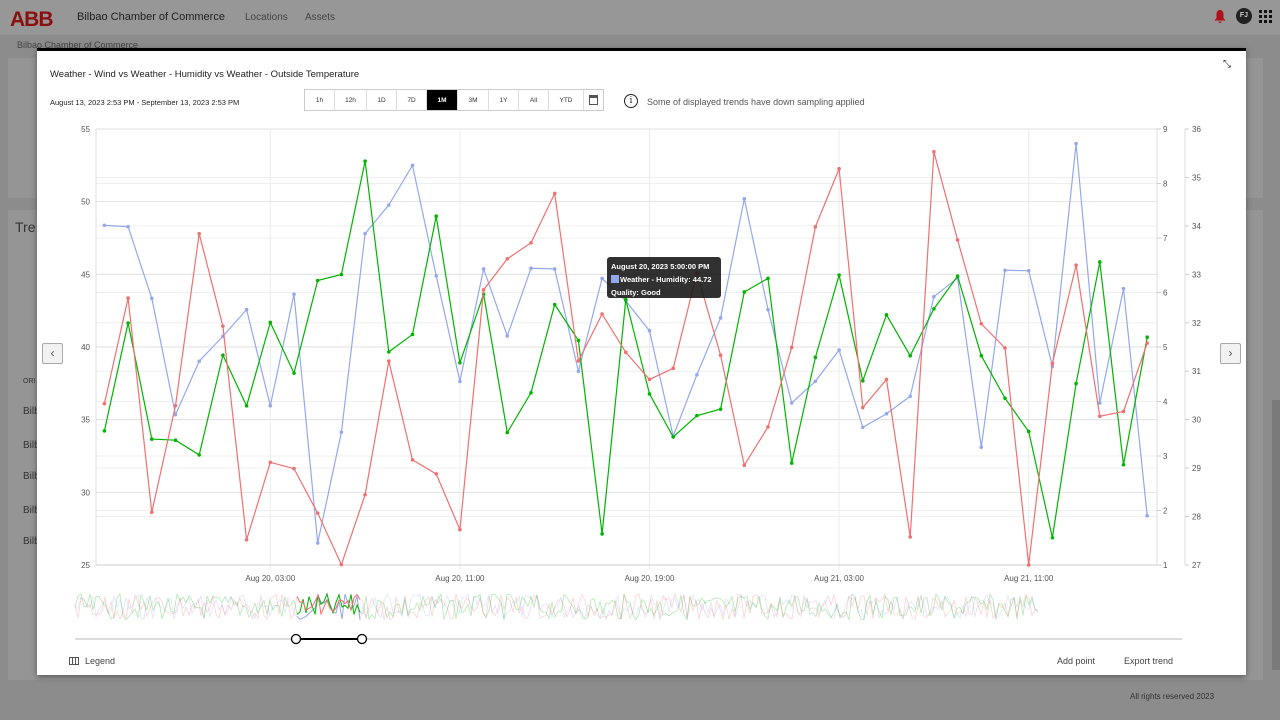 The width and height of the screenshot is (1280, 720). I want to click on range-12h: 12h, so click(351, 100).